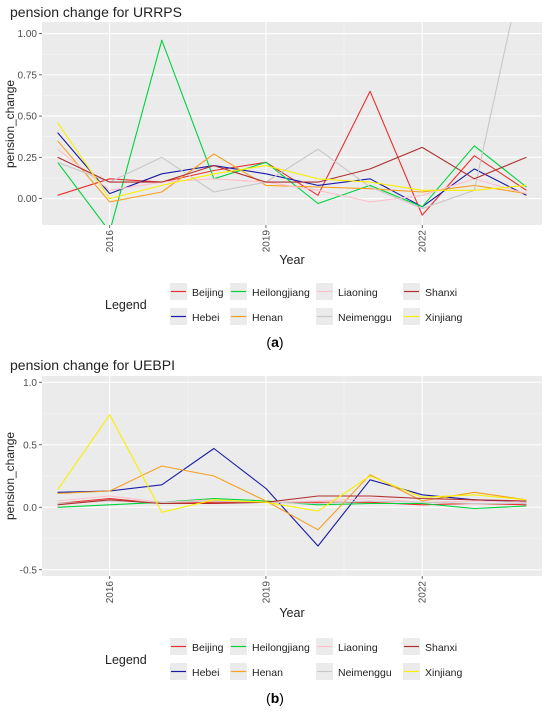 This screenshot has height=714, width=550. What do you see at coordinates (96, 12) in the screenshot?
I see `chart-title: pension change for URRPS` at bounding box center [96, 12].